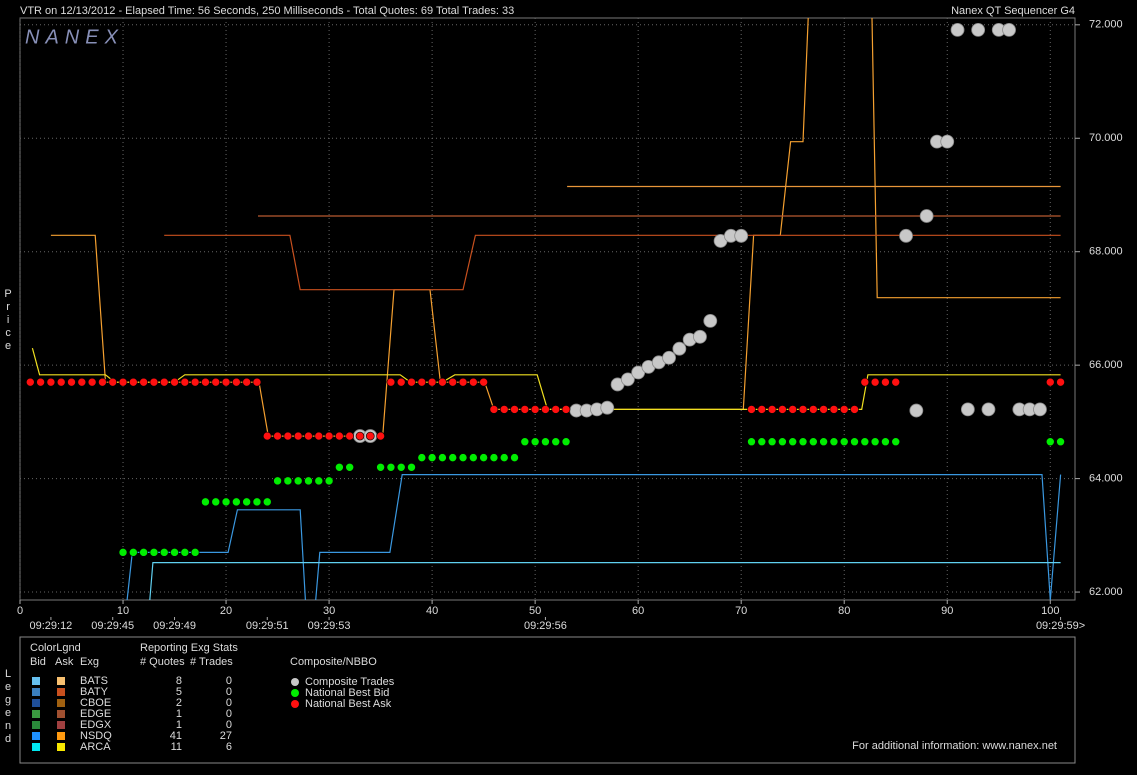 This screenshot has width=1137, height=775. I want to click on exchange-name: BATY, so click(94, 692).